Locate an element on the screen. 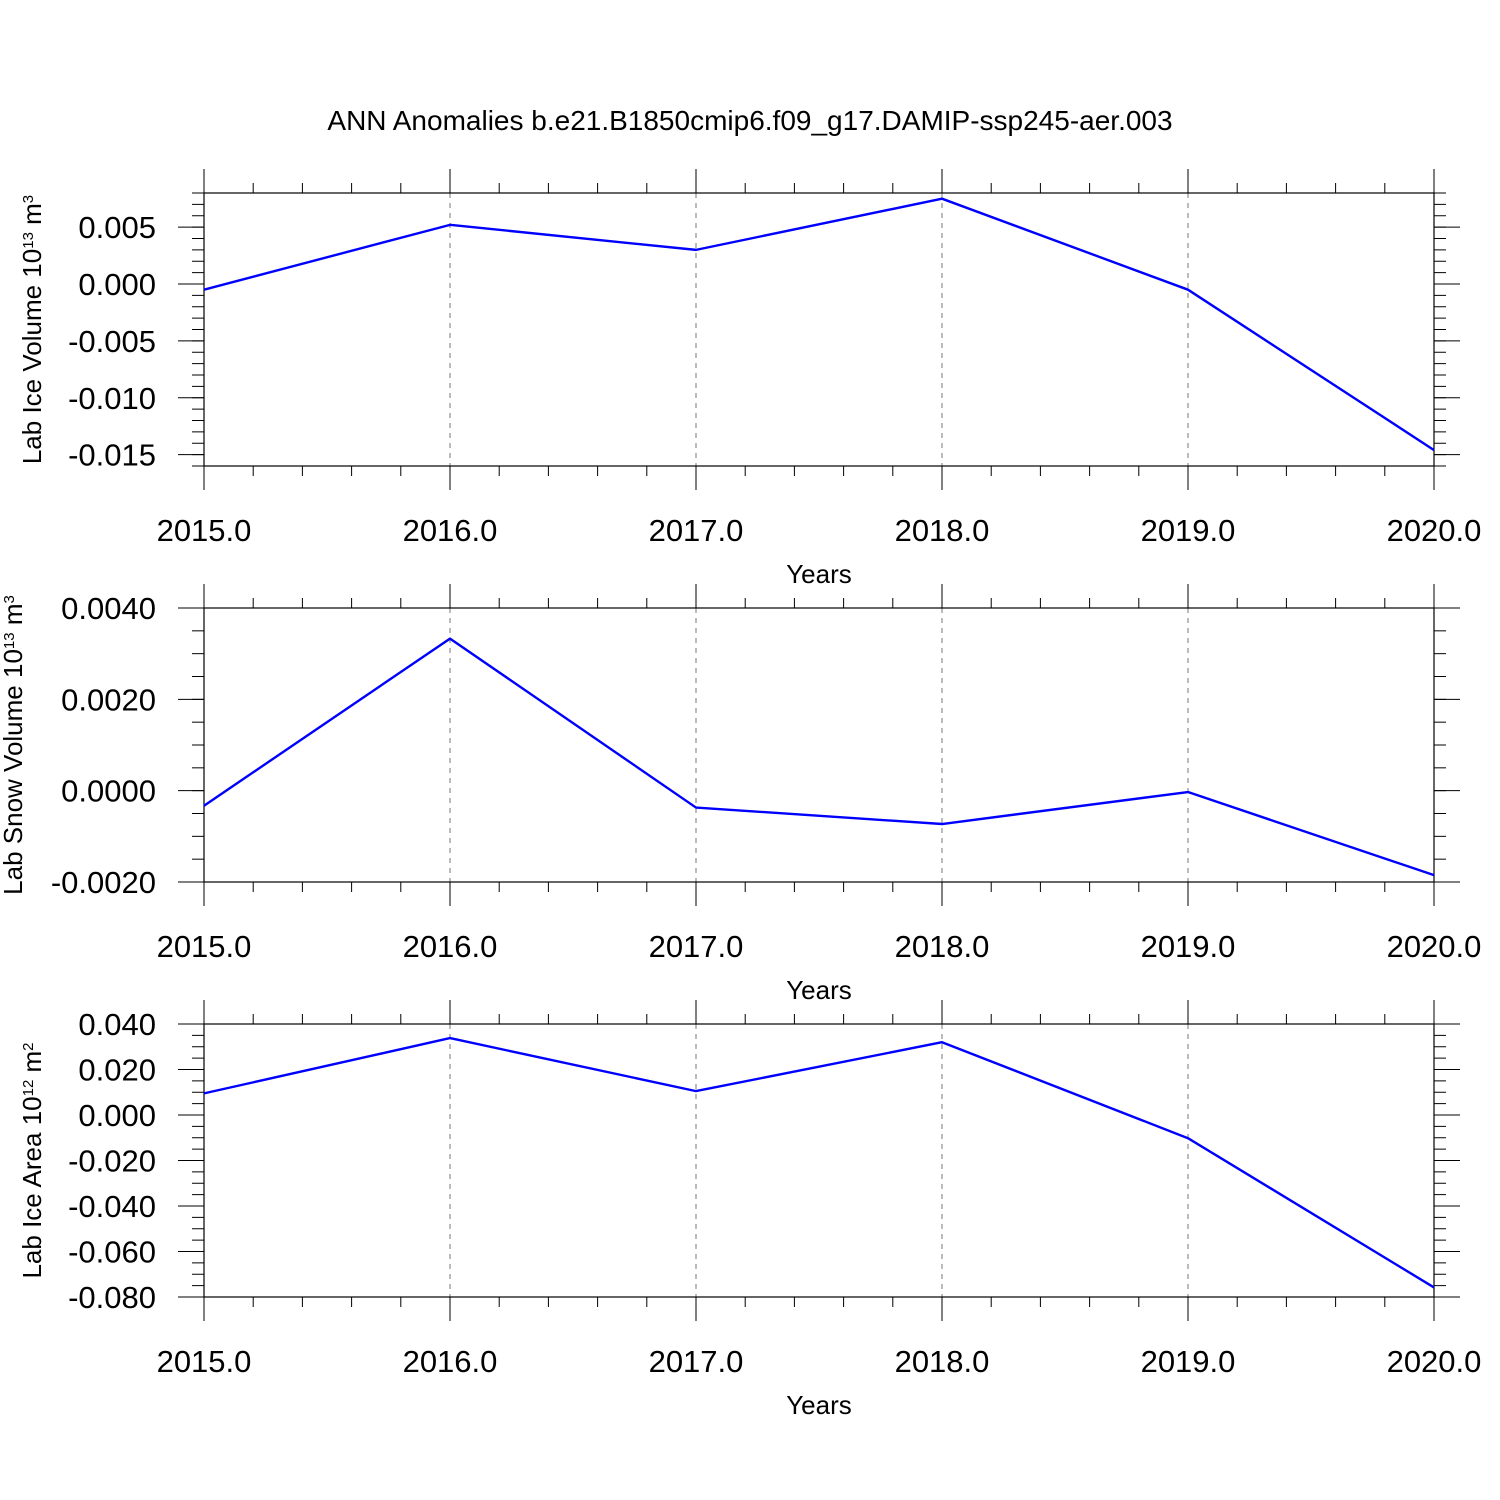 This screenshot has width=1500, height=1500. y-tick-label: -0.040 is located at coordinates (112, 1206).